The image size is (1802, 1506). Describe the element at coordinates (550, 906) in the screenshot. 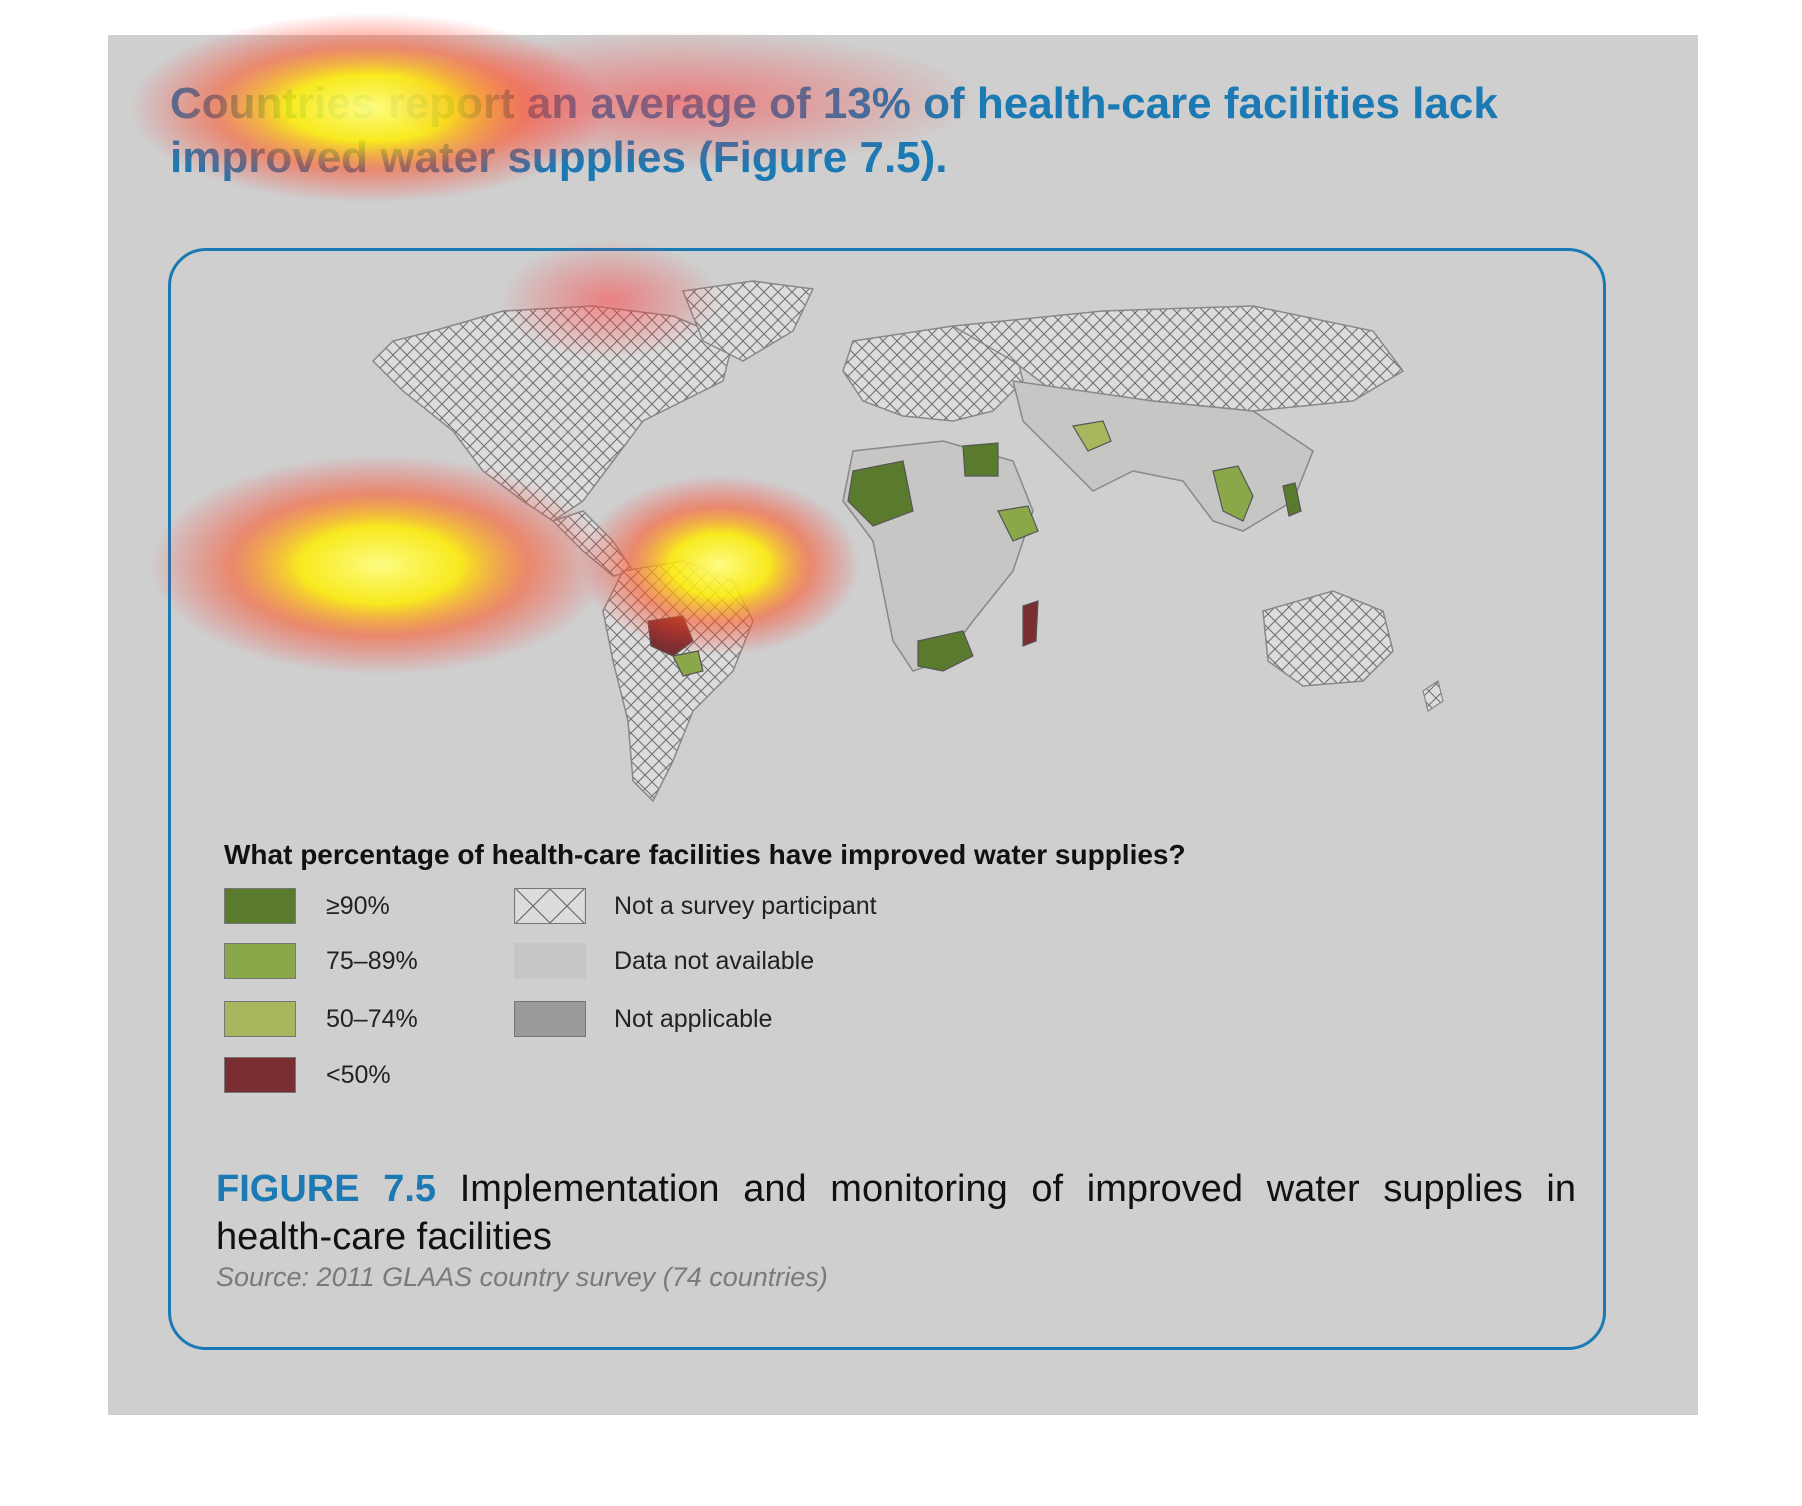

I see `legend-swatch-not-participant` at that location.